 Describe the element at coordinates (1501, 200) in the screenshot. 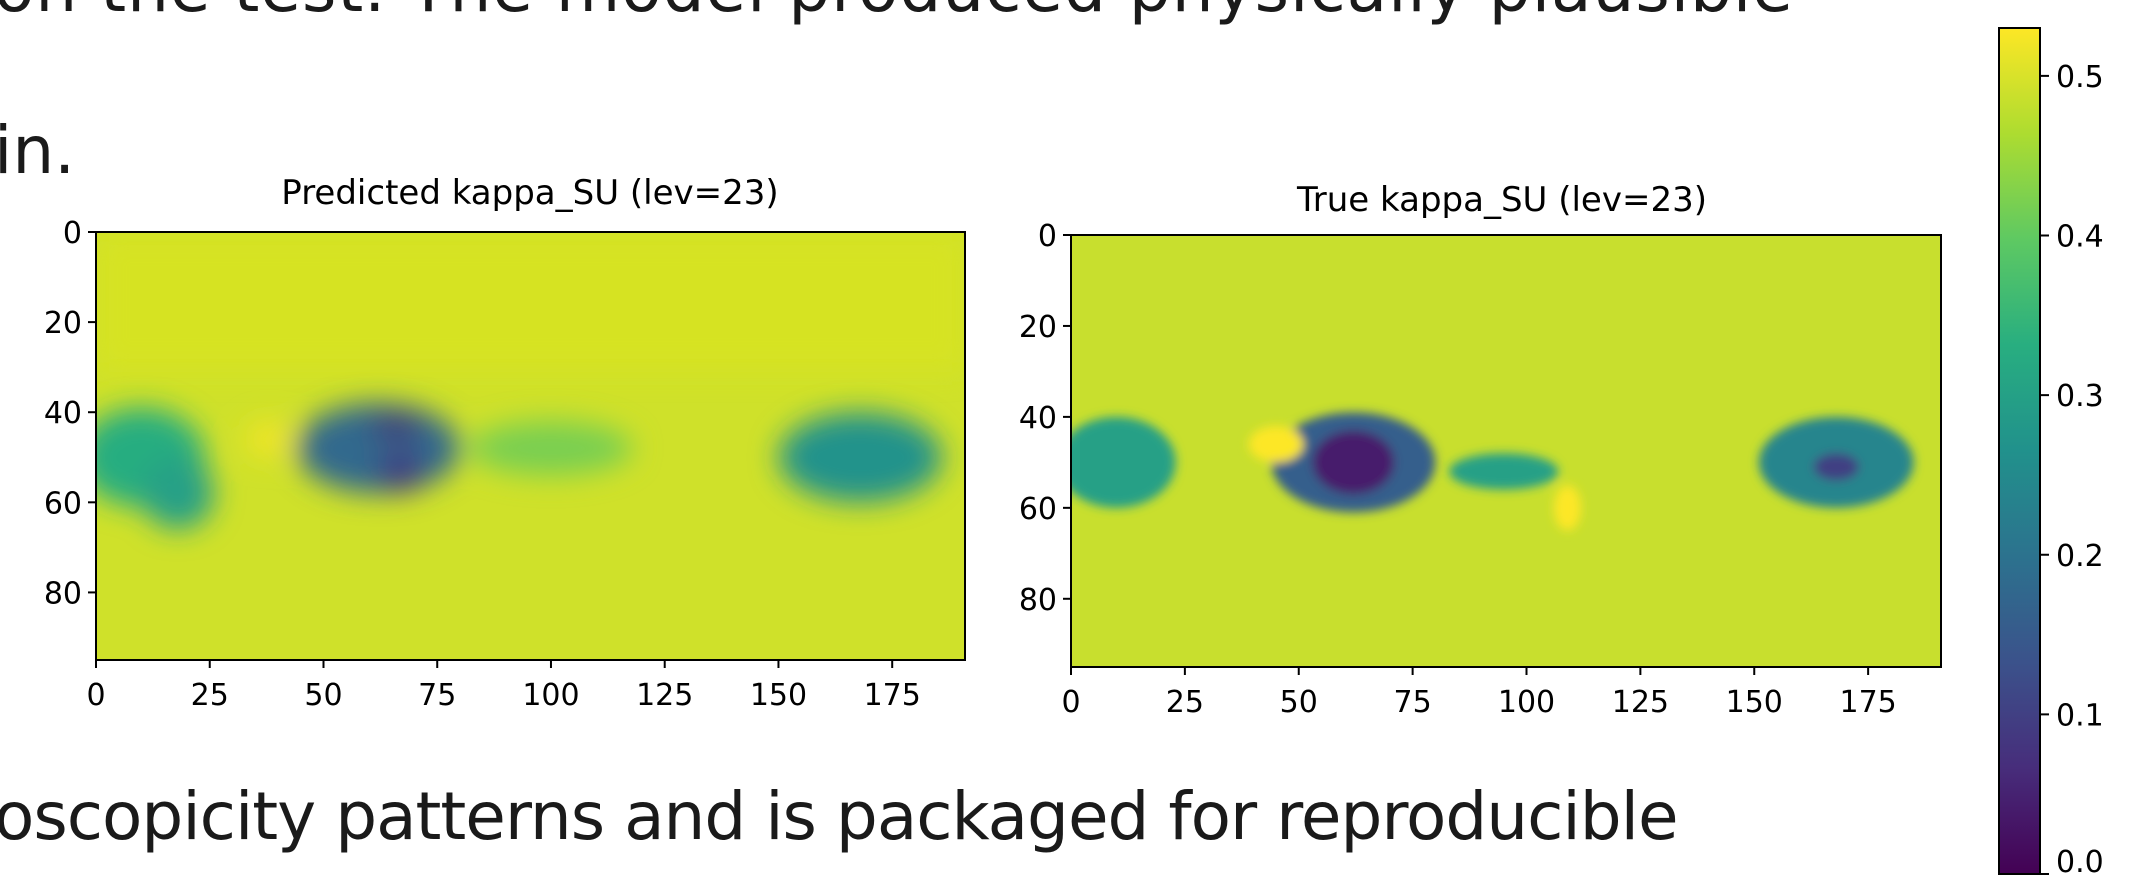

I see `true-heatmap-title: True kappa_SU (lev=23)` at that location.